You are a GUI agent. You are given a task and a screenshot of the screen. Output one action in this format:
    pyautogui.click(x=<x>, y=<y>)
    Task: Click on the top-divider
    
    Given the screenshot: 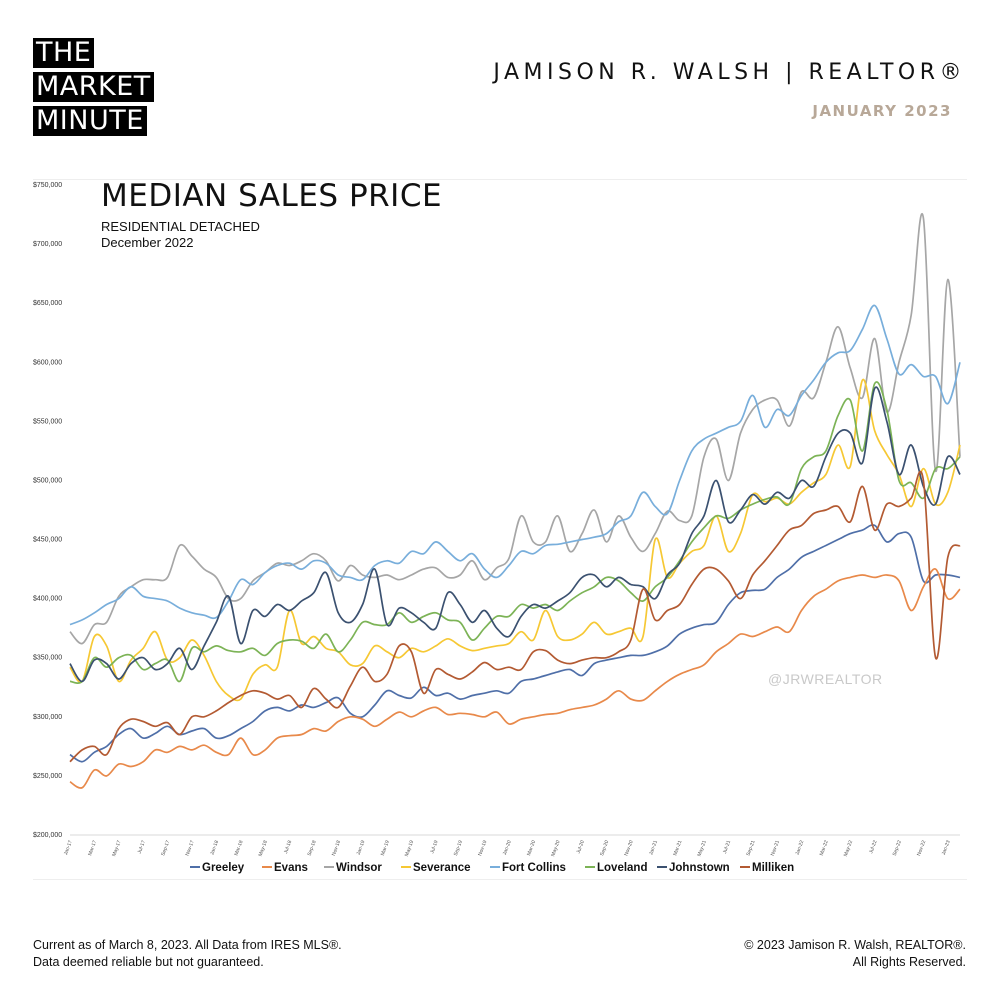 What is the action you would take?
    pyautogui.click(x=500, y=179)
    